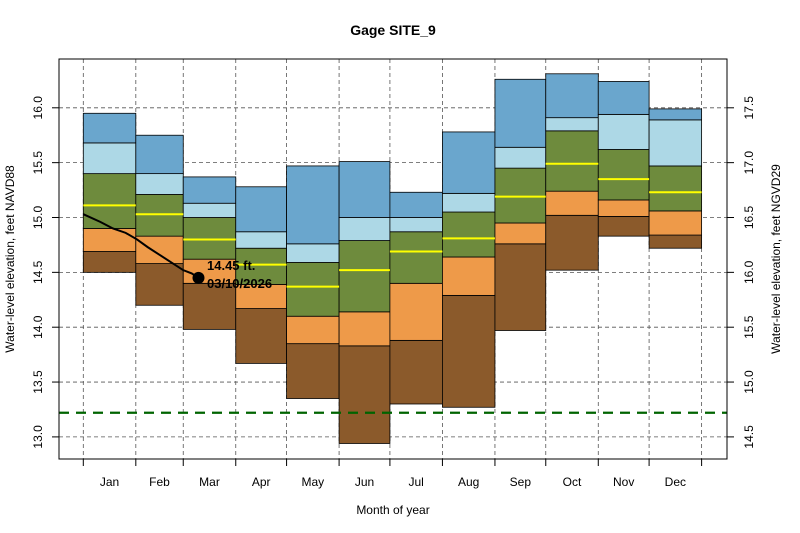 The image size is (800, 533). I want to click on y-tick-label: 14.5, so click(38, 272).